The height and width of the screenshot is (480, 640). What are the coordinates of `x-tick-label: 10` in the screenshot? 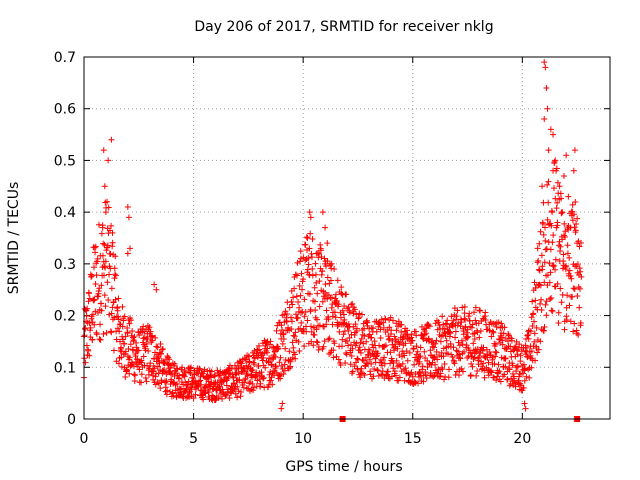 It's located at (303, 439).